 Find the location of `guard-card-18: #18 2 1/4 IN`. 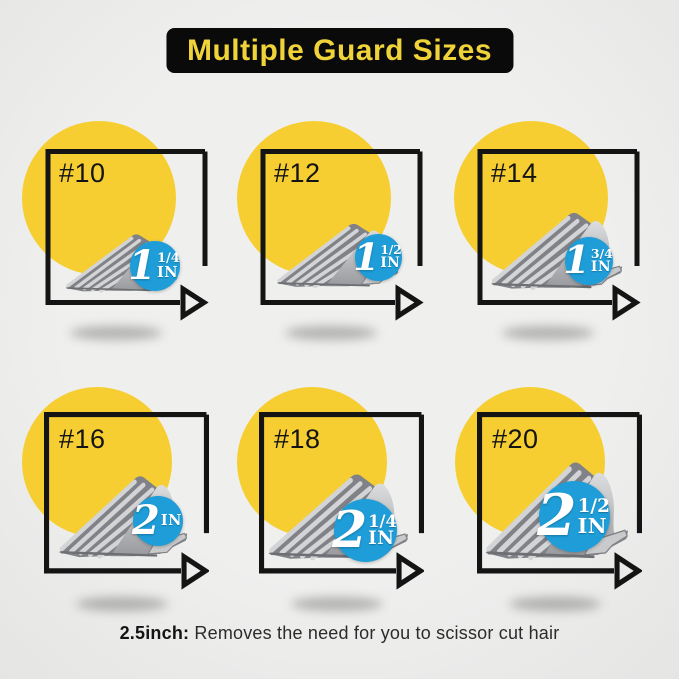

guard-card-18: #18 2 1/4 IN is located at coordinates (335, 510).